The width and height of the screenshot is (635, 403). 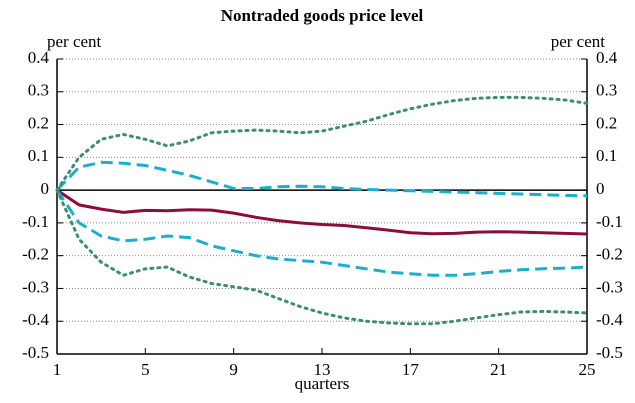 I want to click on x-tick-label: 1, so click(x=57, y=369).